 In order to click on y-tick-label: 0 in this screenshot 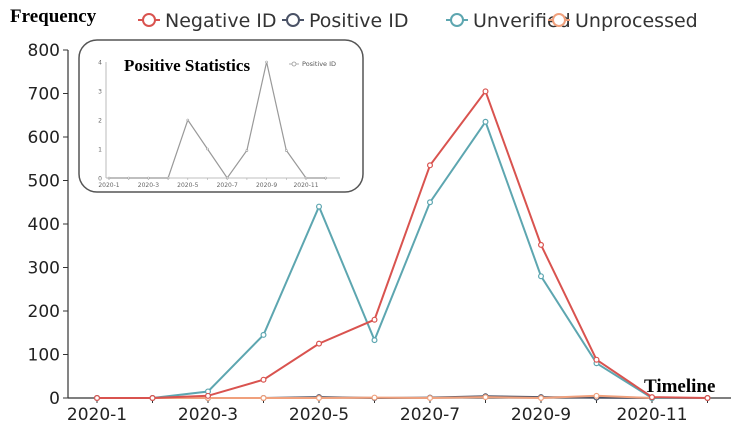, I will do `click(54, 399)`.